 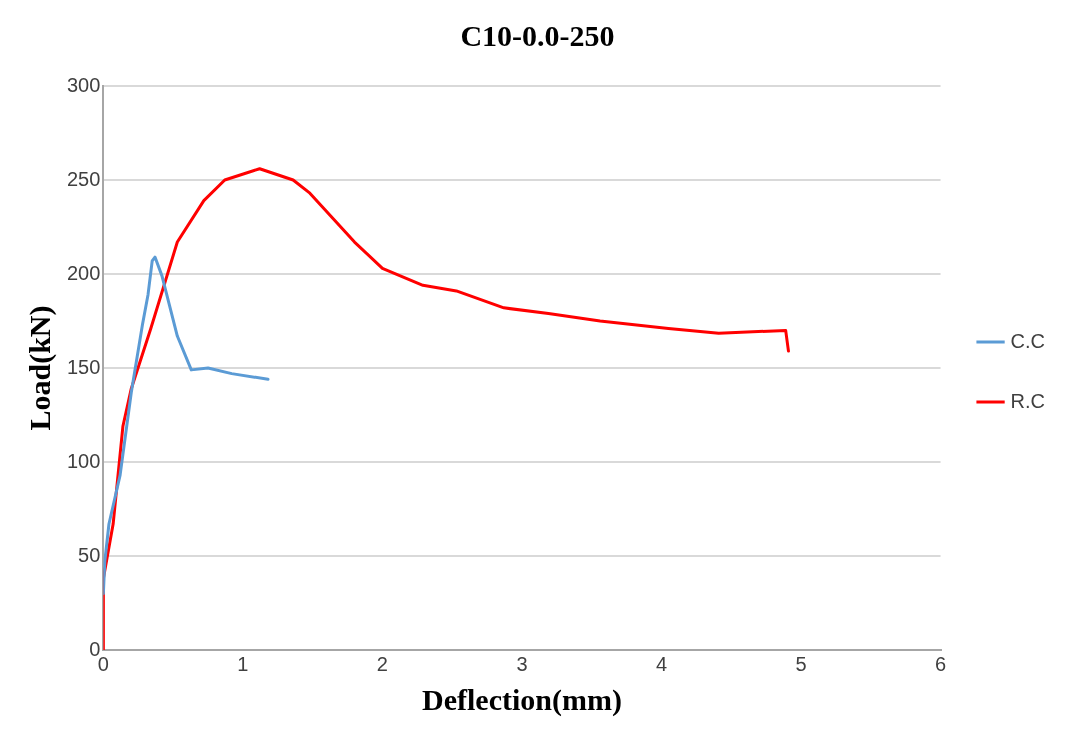 What do you see at coordinates (940, 663) in the screenshot?
I see `x-tick-label: 6` at bounding box center [940, 663].